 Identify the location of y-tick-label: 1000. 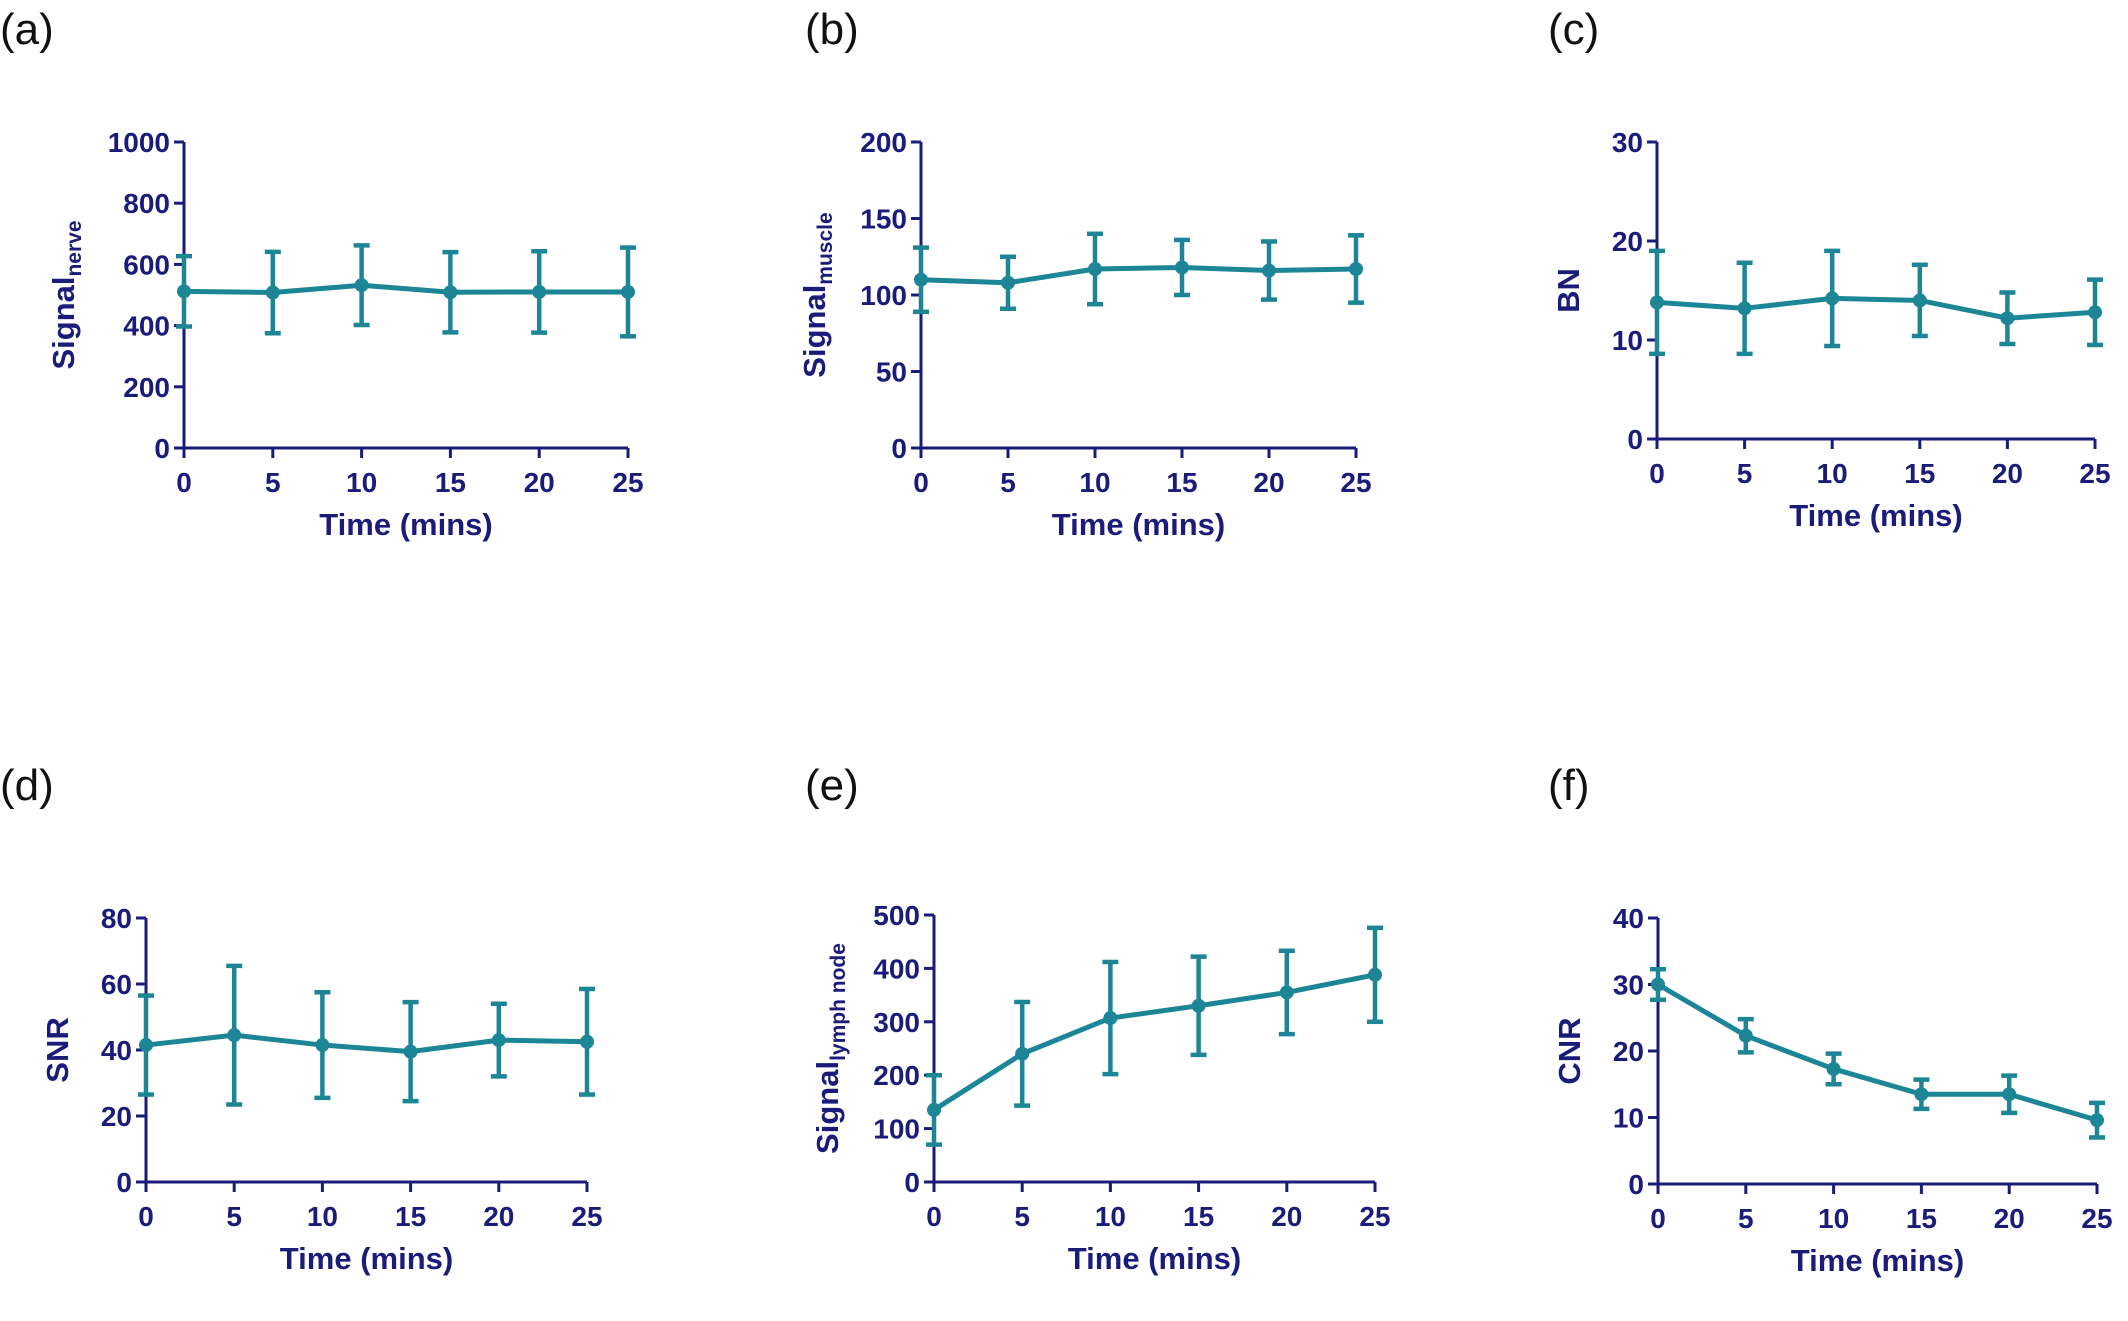
(139, 142).